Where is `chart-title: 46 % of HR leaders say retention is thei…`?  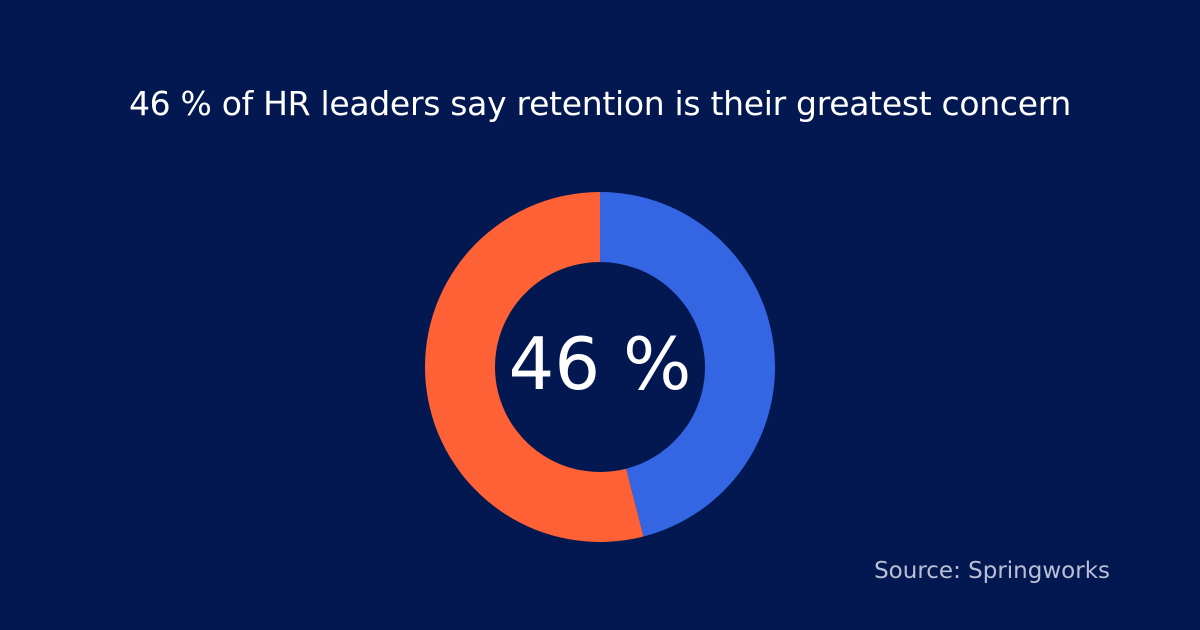 chart-title: 46 % of HR leaders say retention is thei… is located at coordinates (600, 103).